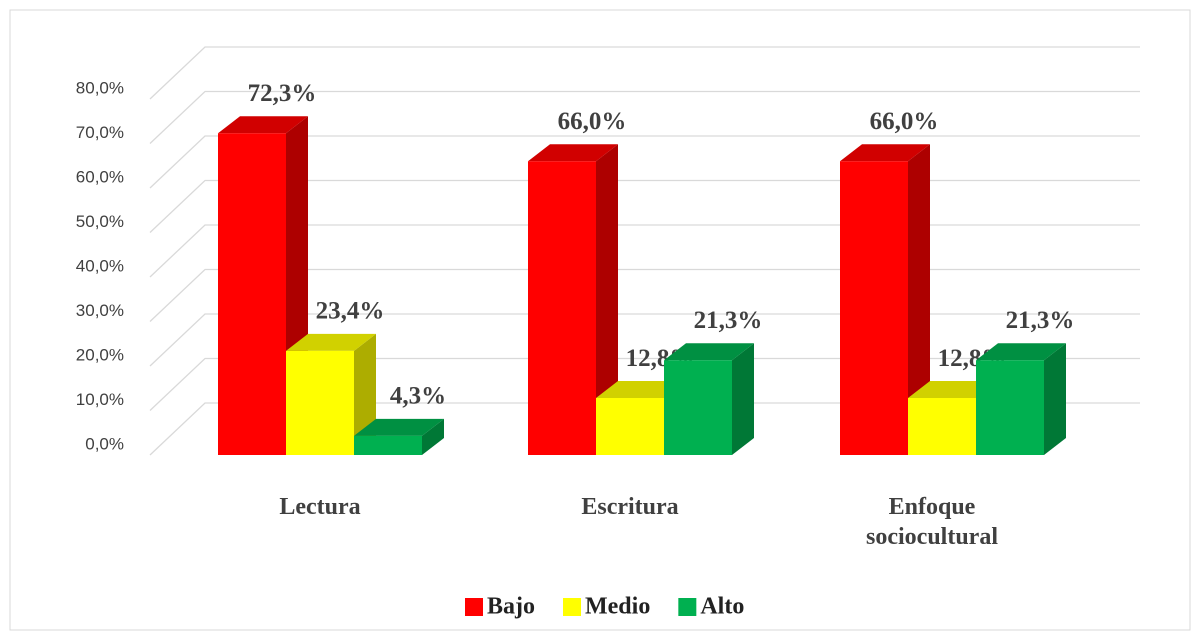 This screenshot has height=641, width=1201. I want to click on data-label: 4,3%, so click(418, 396).